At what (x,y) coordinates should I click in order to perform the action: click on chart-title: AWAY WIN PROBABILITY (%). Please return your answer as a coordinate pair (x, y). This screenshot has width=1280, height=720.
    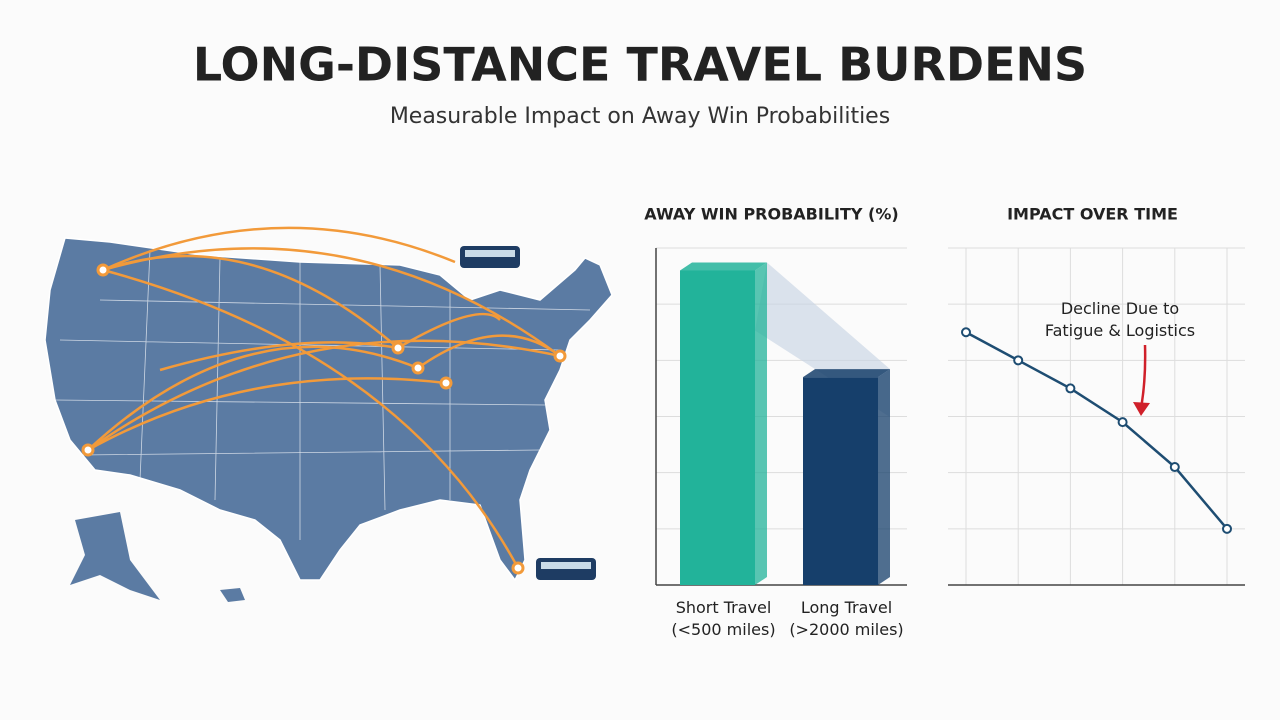
    Looking at the image, I should click on (771, 214).